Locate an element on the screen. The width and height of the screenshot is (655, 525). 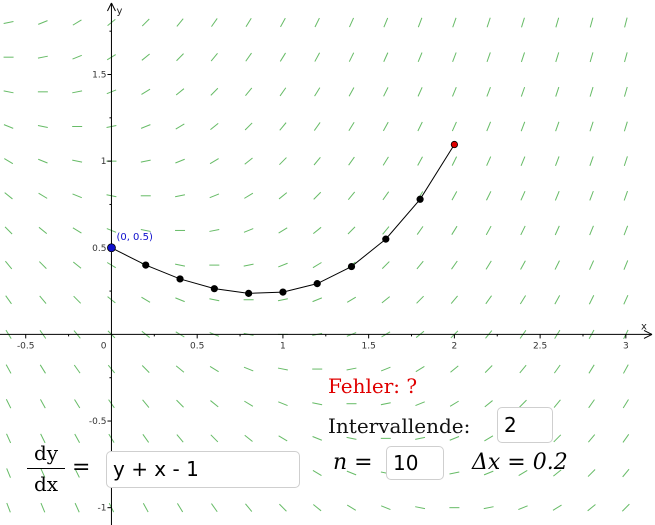
equation-input: y + x - 1 is located at coordinates (203, 469).